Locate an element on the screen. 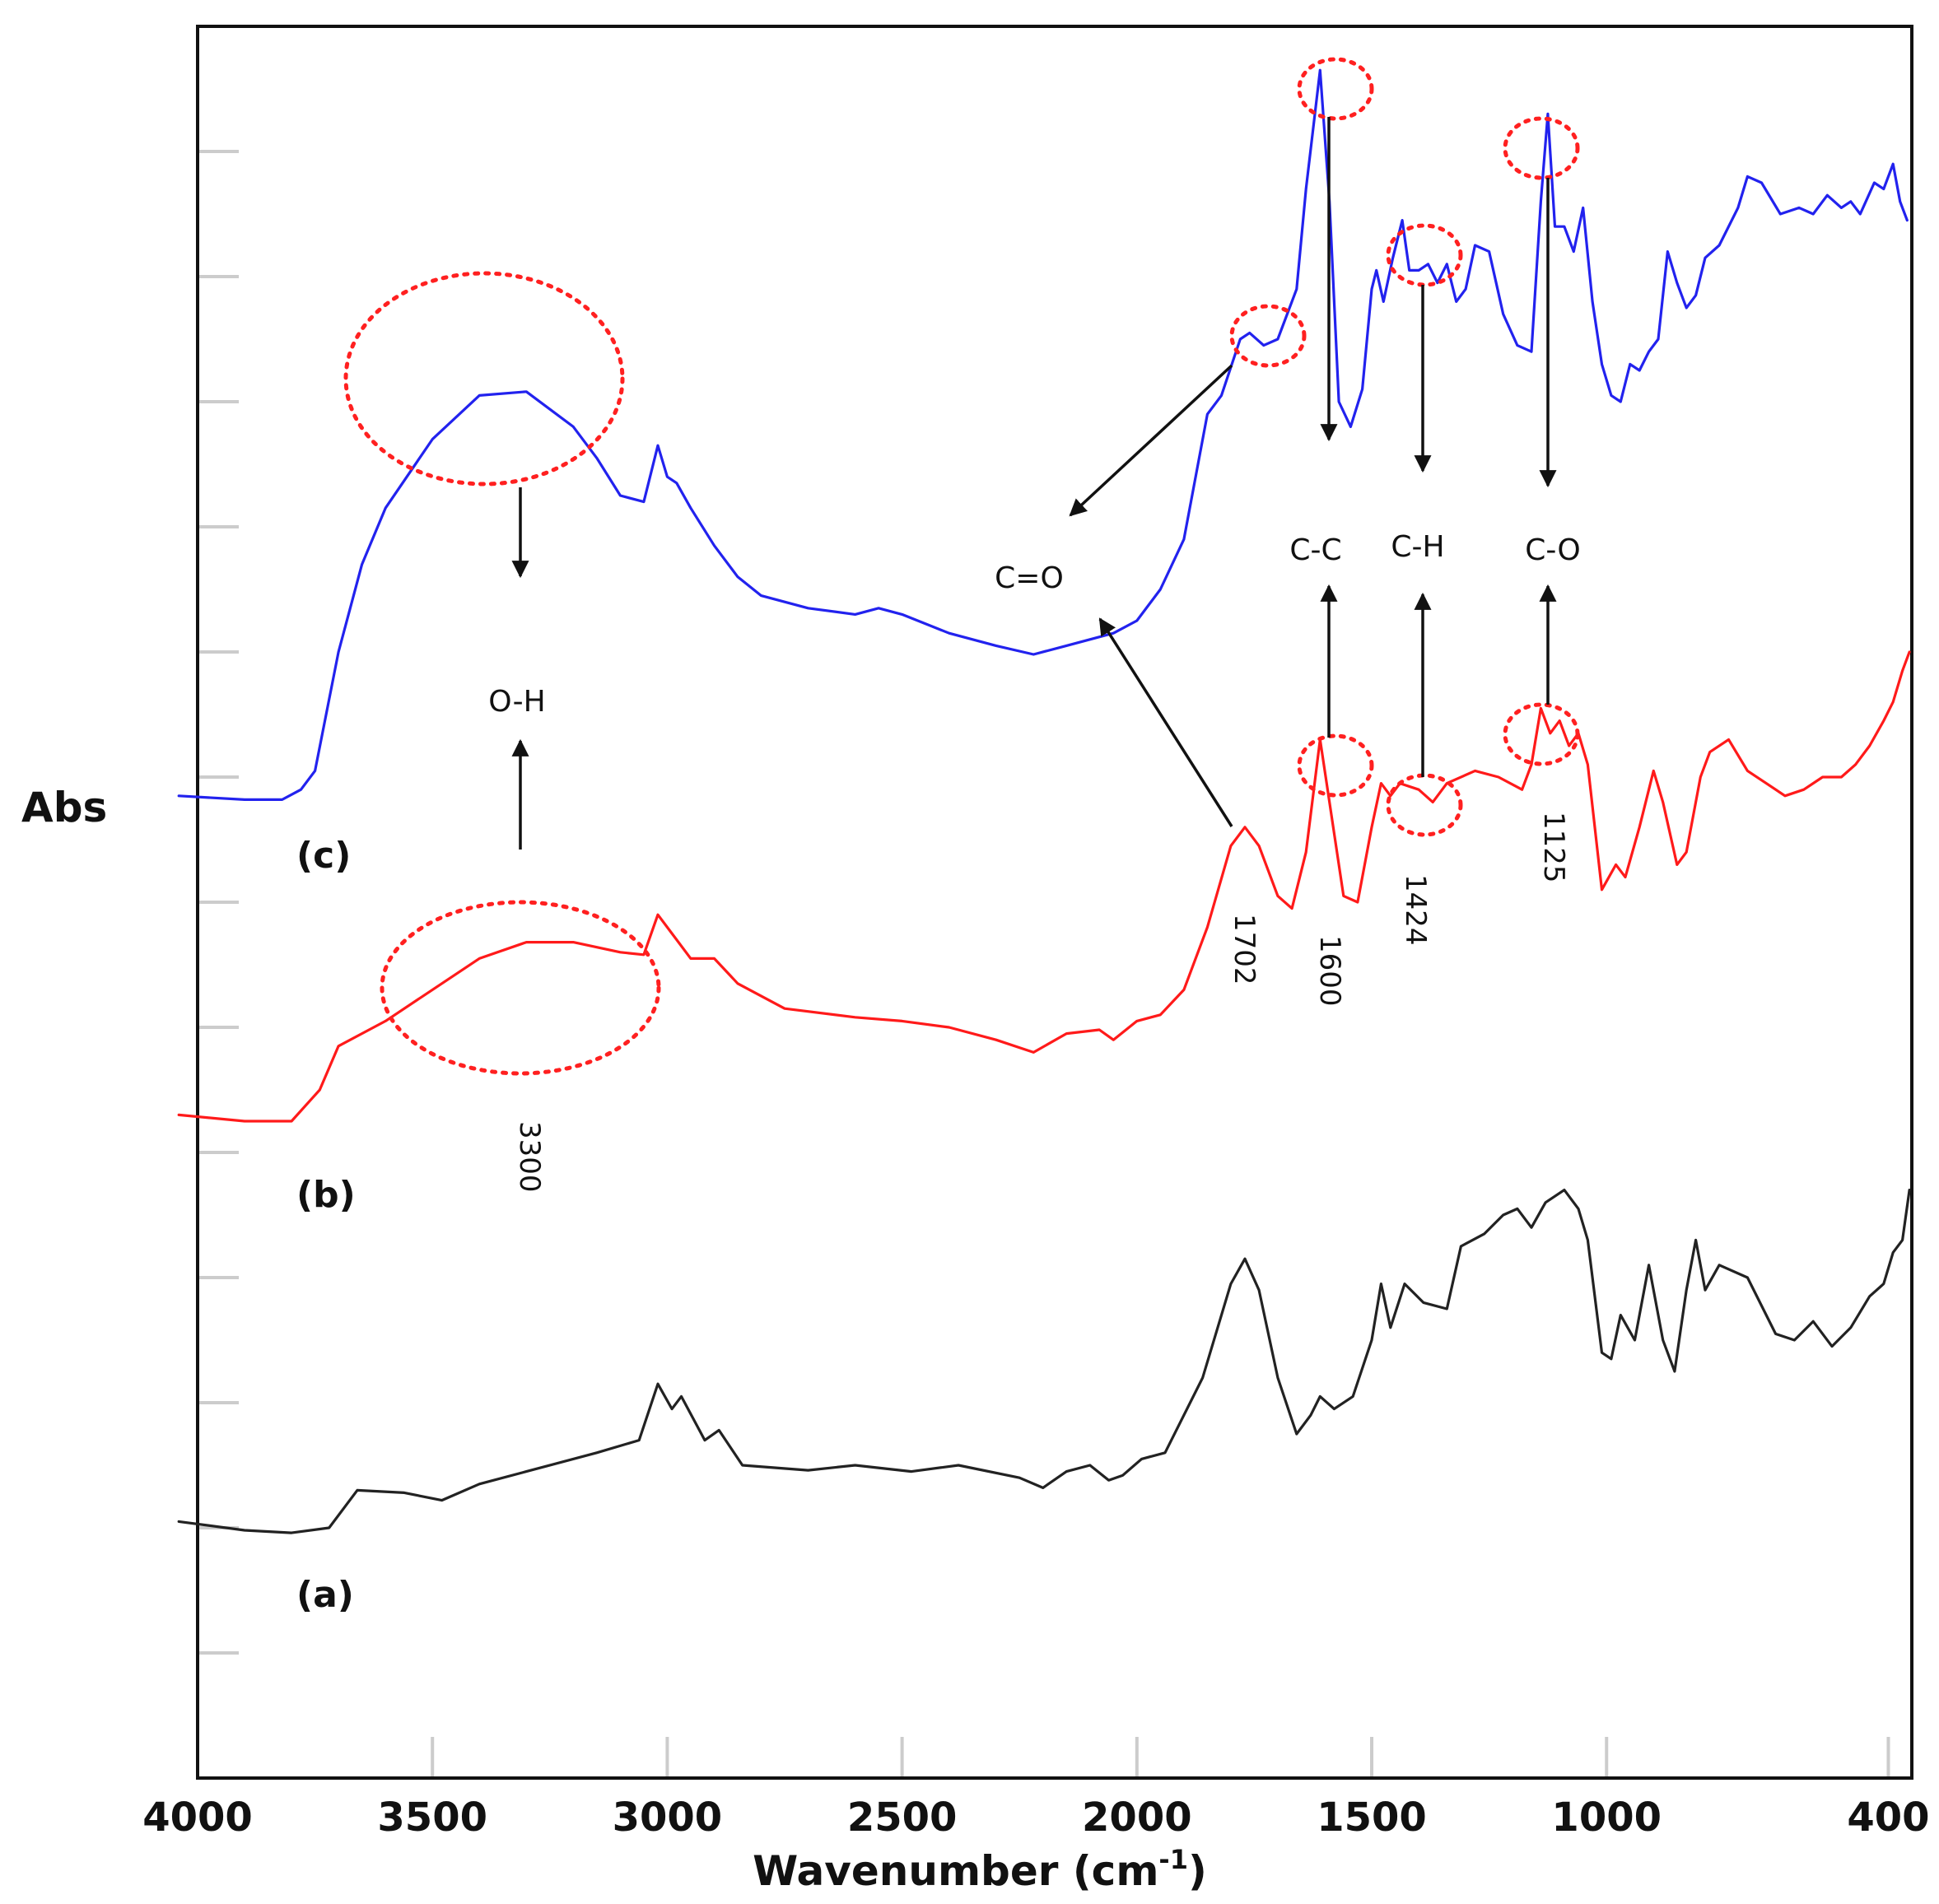 This screenshot has width=1939, height=1904. co-arrow-from-c is located at coordinates (1151, 440).